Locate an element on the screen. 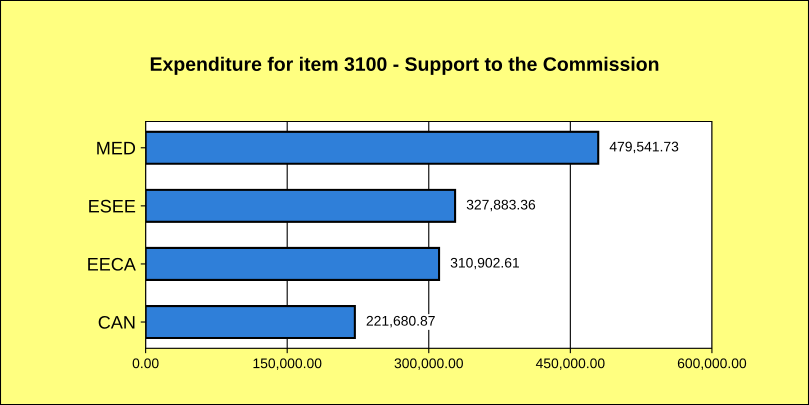 This screenshot has width=809, height=405. data-label: 327,883.36 is located at coordinates (501, 206).